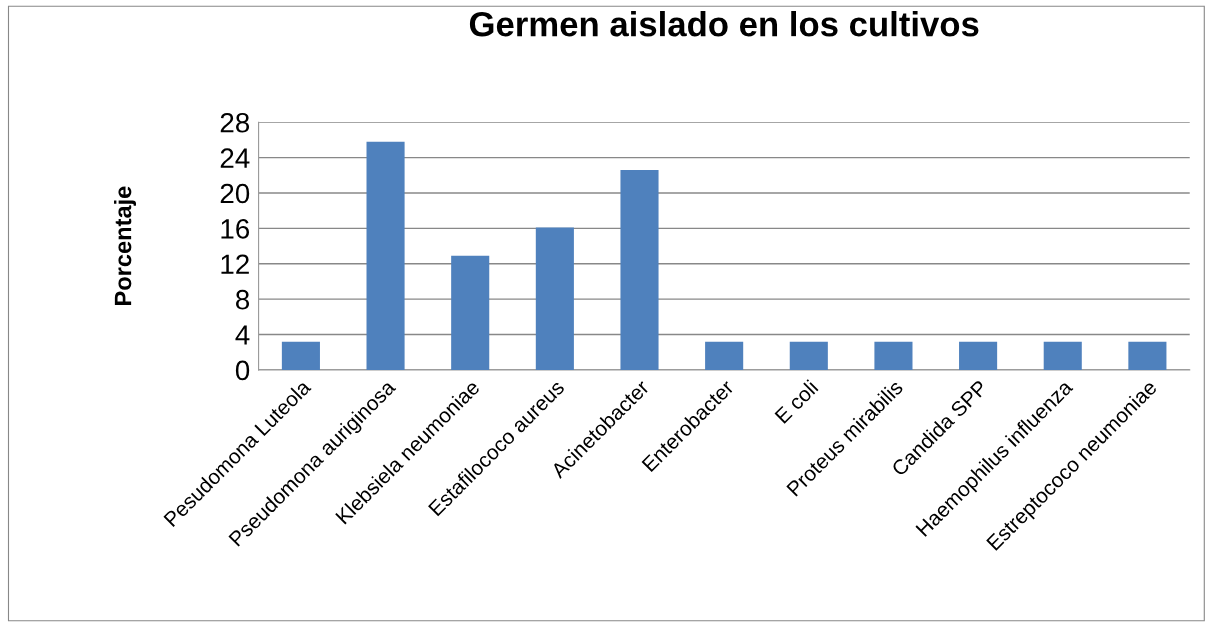  I want to click on chart-title: Germen aislado en los cultivos, so click(724, 23).